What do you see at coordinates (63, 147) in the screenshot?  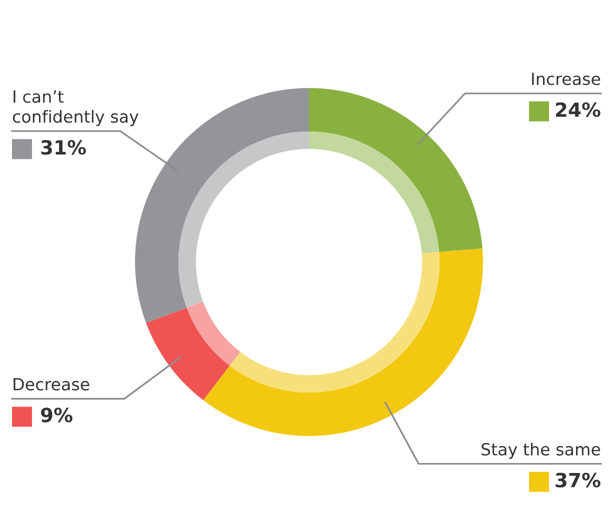 I see `text: 31%` at bounding box center [63, 147].